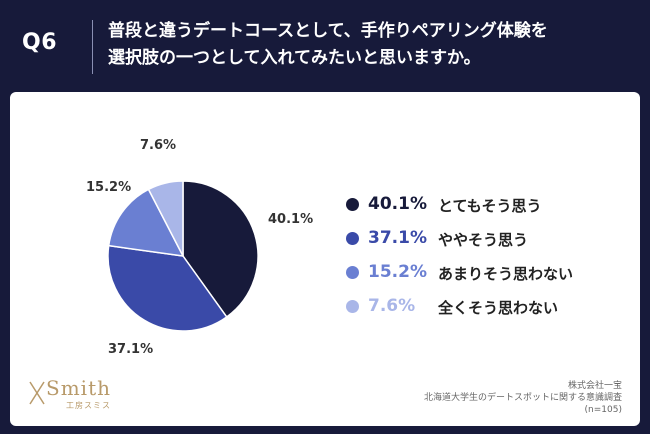 The height and width of the screenshot is (434, 650). Describe the element at coordinates (490, 206) in the screenshot. I see `legend-label: とてもそう思う` at that location.